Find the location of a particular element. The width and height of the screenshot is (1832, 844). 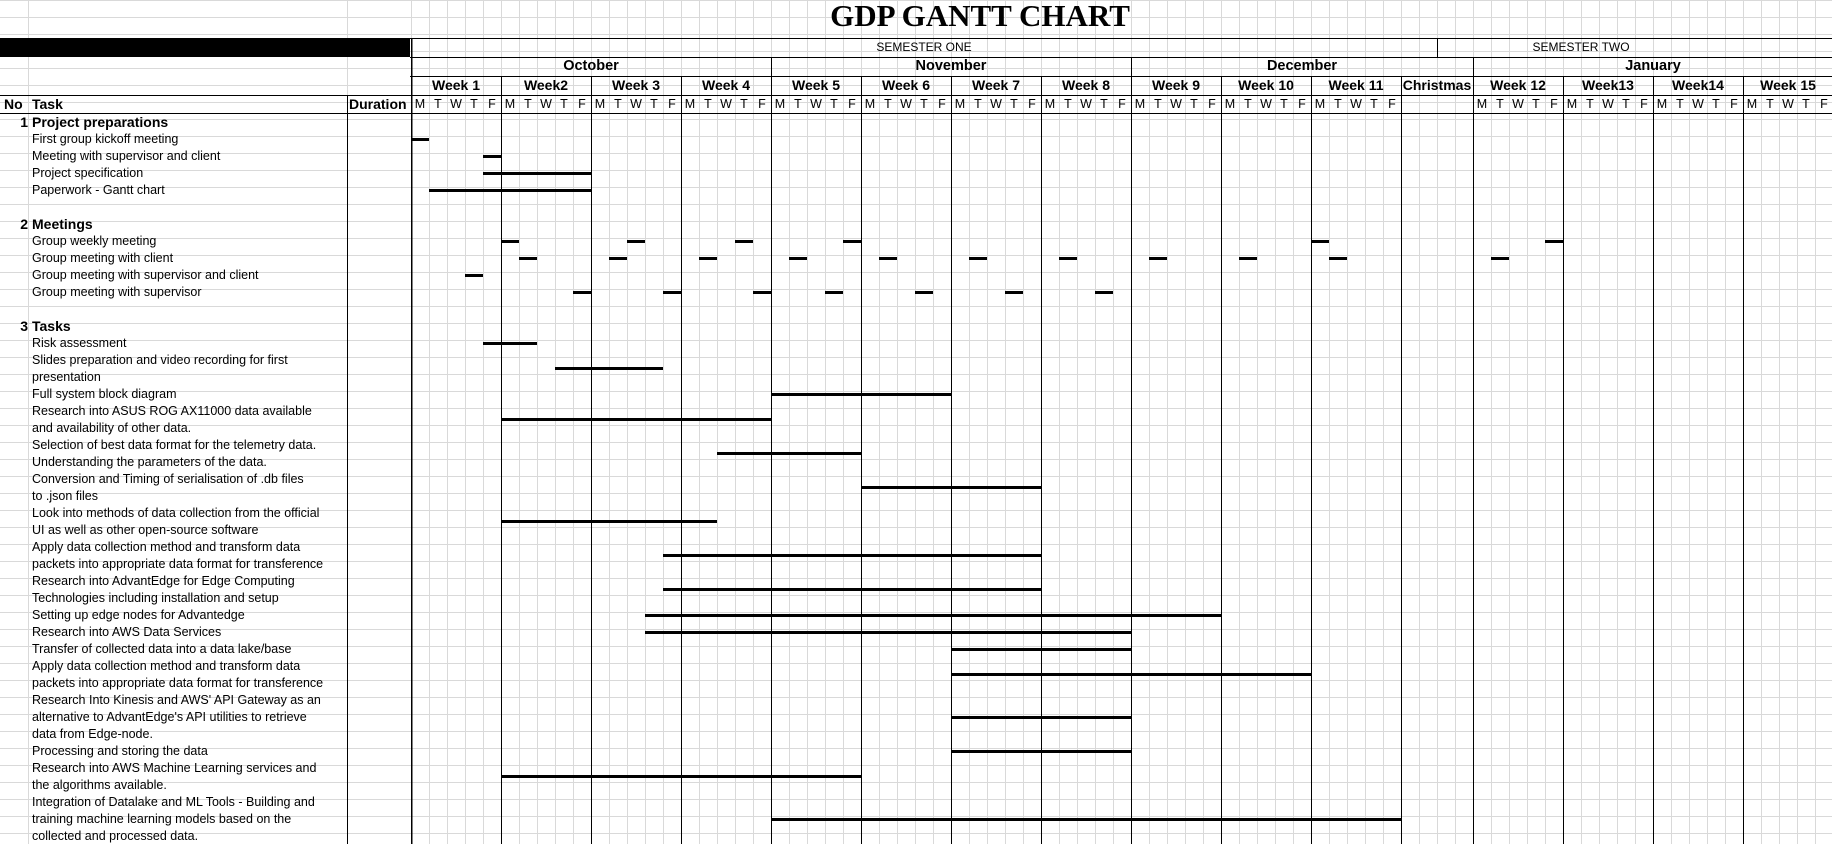

chart-title: GDP GANTT CHART is located at coordinates (980, 16).